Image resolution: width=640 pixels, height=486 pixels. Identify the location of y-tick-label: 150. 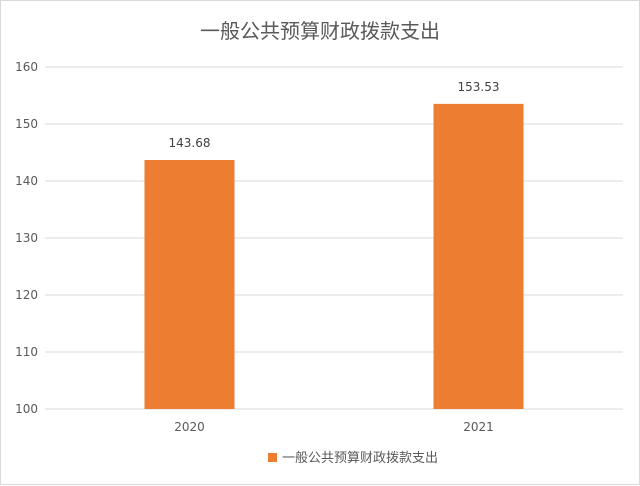
(26, 124).